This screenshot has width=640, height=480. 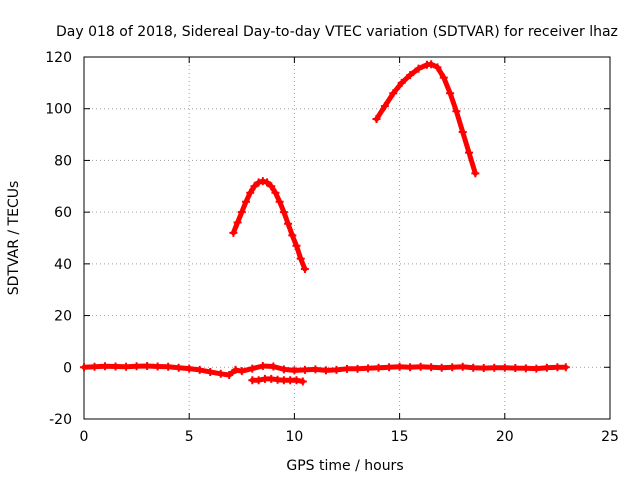 I want to click on x-tick-label: 20, so click(x=505, y=437).